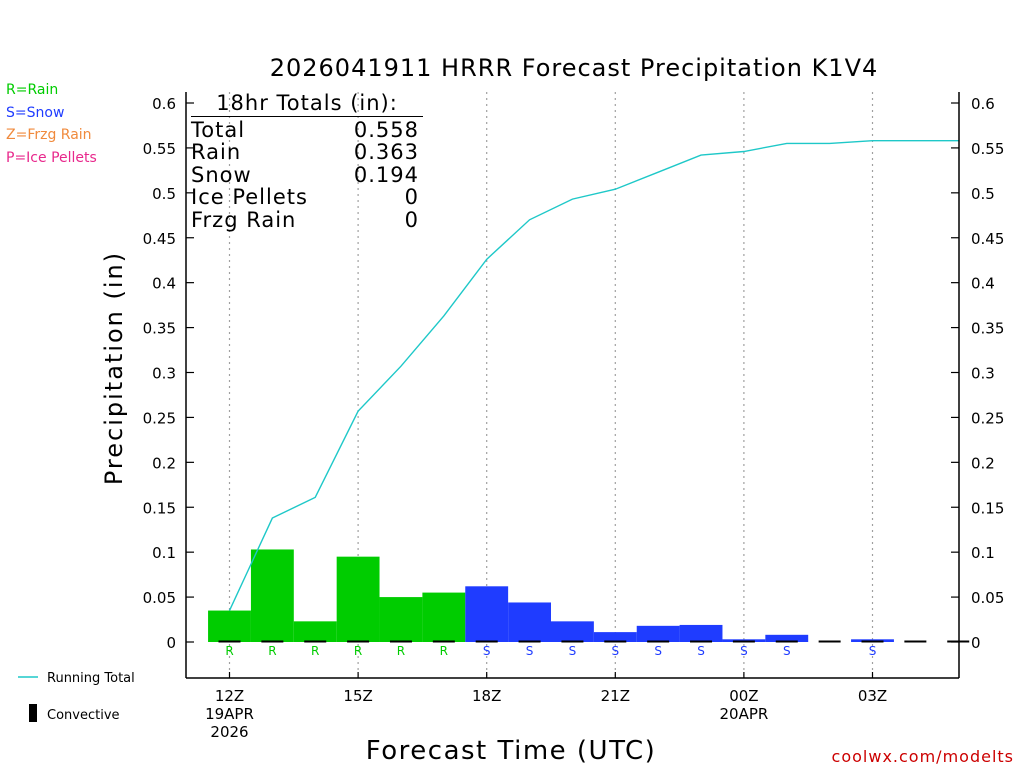 This screenshot has width=1024, height=768. I want to click on x-tick-label: 21Z, so click(615, 696).